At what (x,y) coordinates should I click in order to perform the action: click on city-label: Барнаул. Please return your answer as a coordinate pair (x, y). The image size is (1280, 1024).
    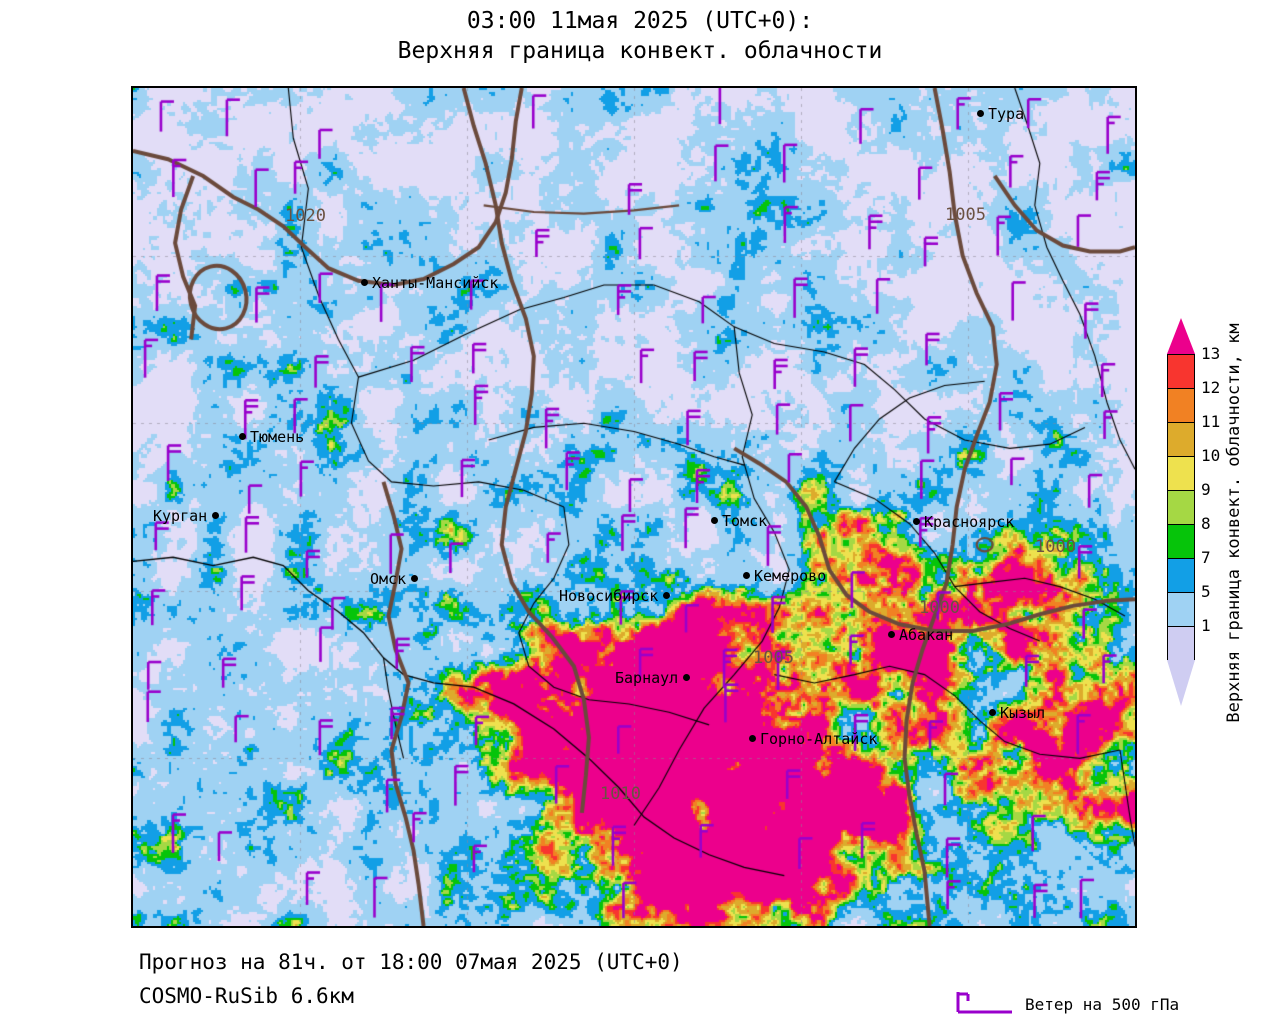
    Looking at the image, I should click on (647, 678).